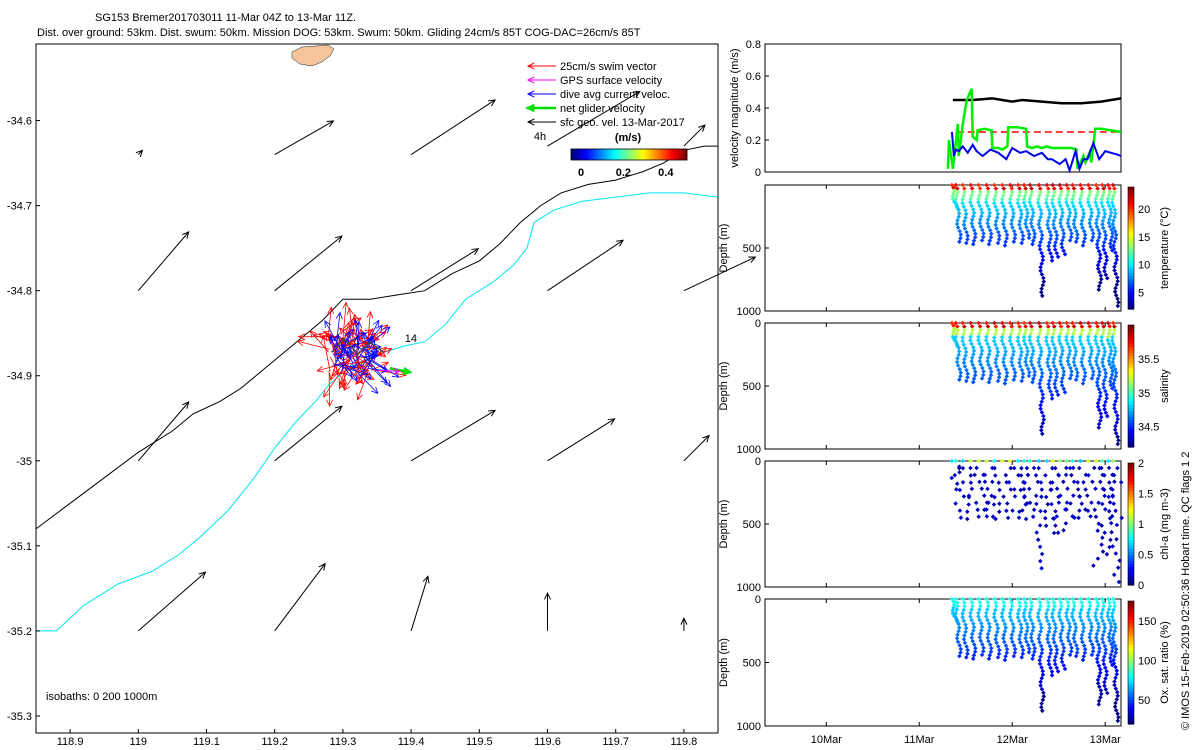 This screenshot has width=1200, height=750. Describe the element at coordinates (322, 566) in the screenshot. I see `geo-vector-16-head` at that location.